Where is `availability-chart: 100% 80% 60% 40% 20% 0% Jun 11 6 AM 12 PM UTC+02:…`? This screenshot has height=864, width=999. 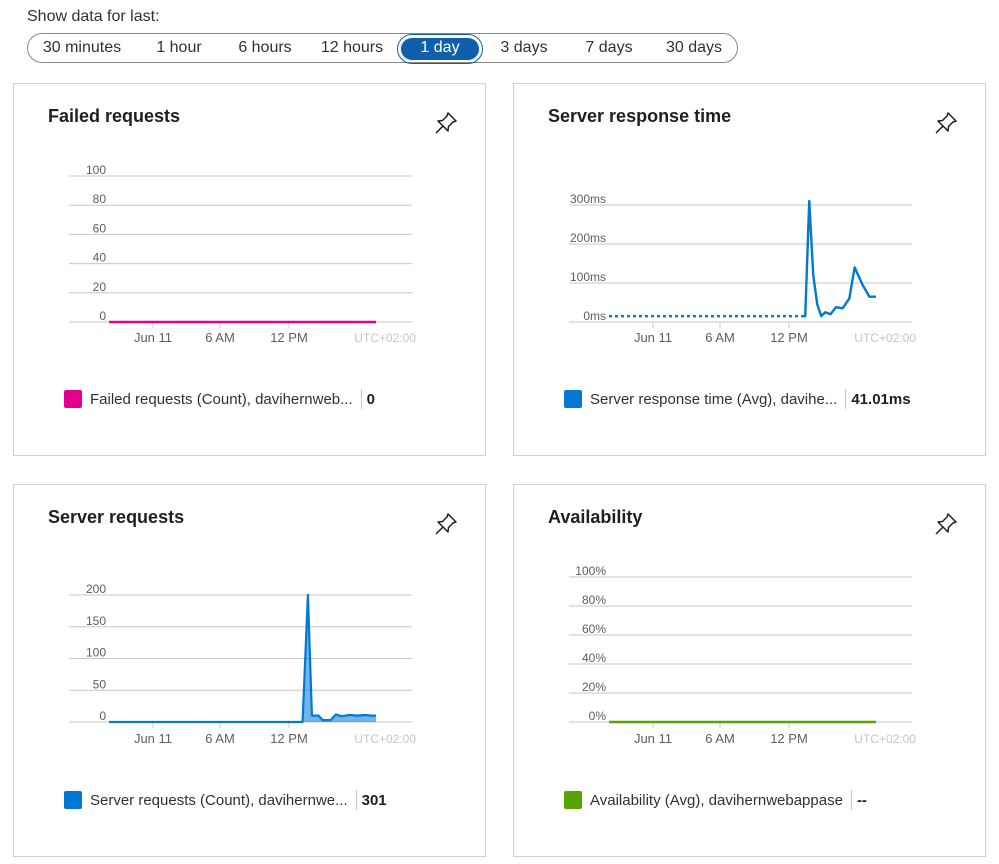
availability-chart: 100% 80% 60% 40% 20% 0% Jun 11 6 AM 12 PM UTC+02:… is located at coordinates (742, 655).